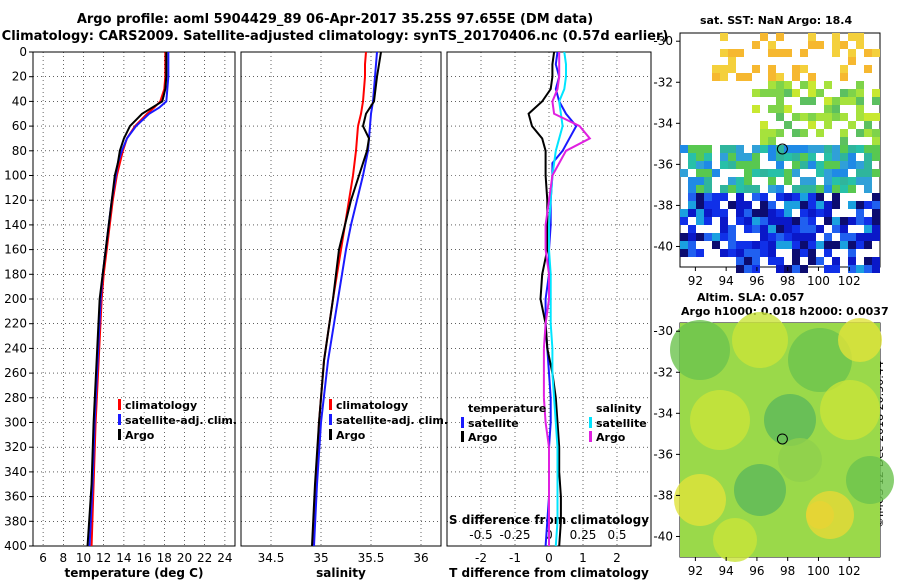 The image size is (900, 580). What do you see at coordinates (420, 558) in the screenshot?
I see `sal-tick-label: 36` at bounding box center [420, 558].